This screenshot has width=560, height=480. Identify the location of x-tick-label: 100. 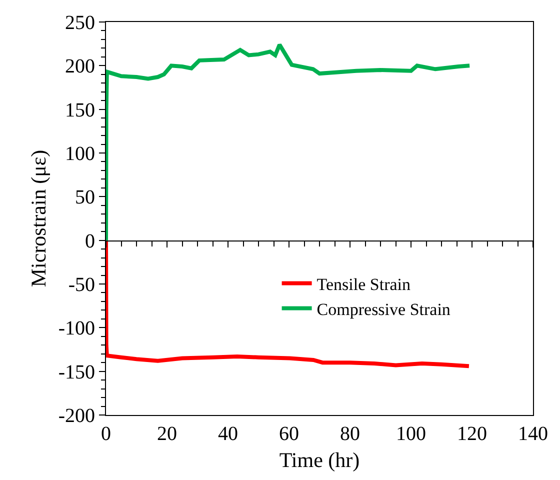
(411, 434).